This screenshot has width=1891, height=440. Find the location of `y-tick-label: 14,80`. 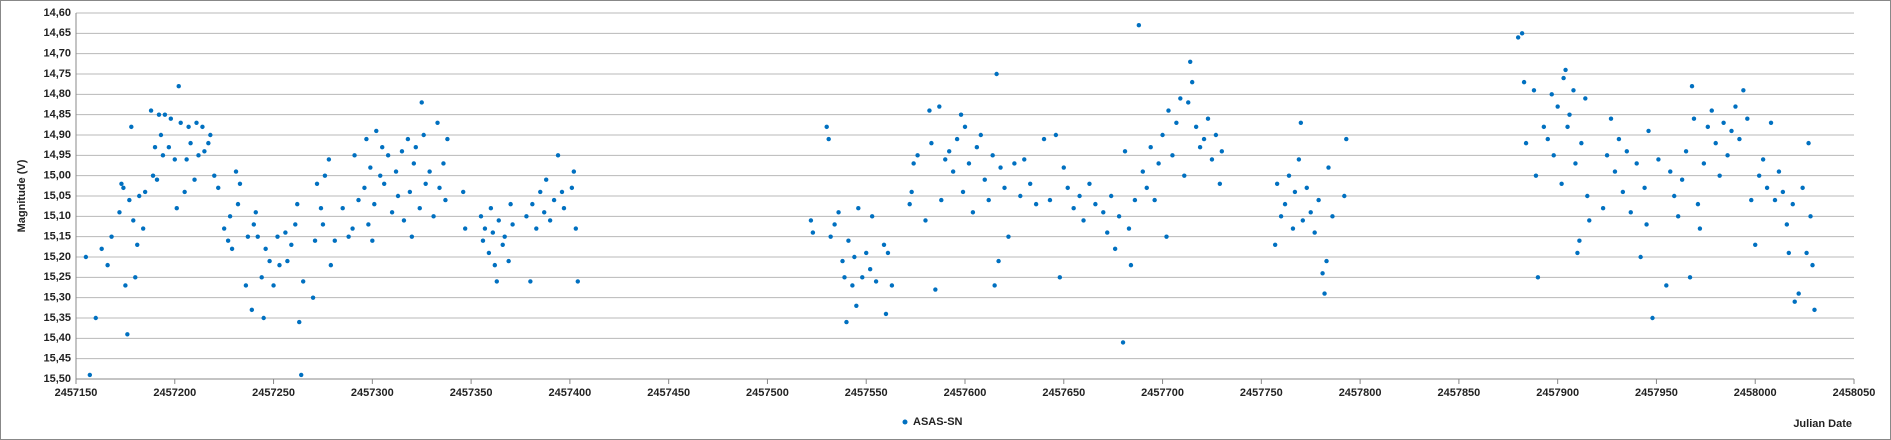

y-tick-label: 14,80 is located at coordinates (57, 94).